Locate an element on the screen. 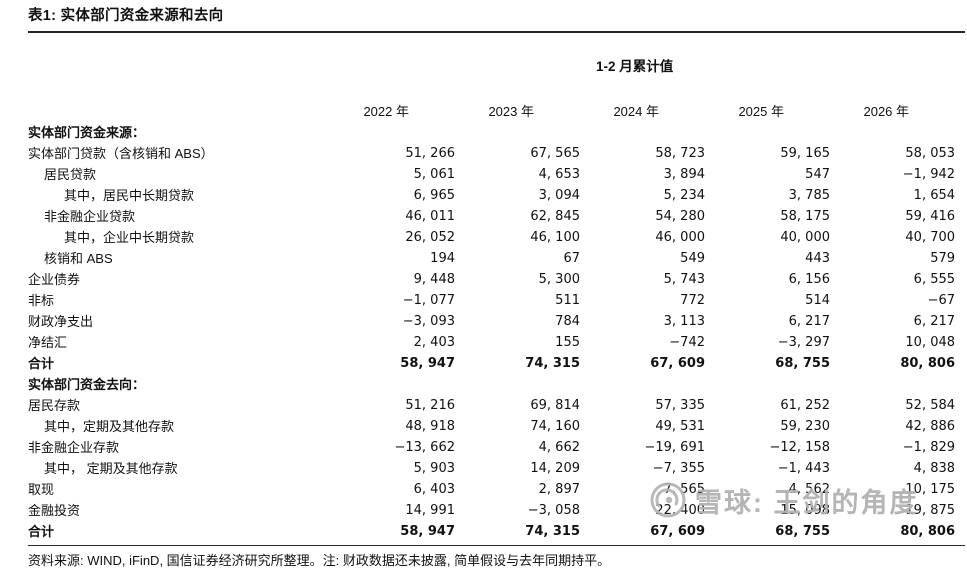  value-2022: −3, 093 is located at coordinates (428, 321).